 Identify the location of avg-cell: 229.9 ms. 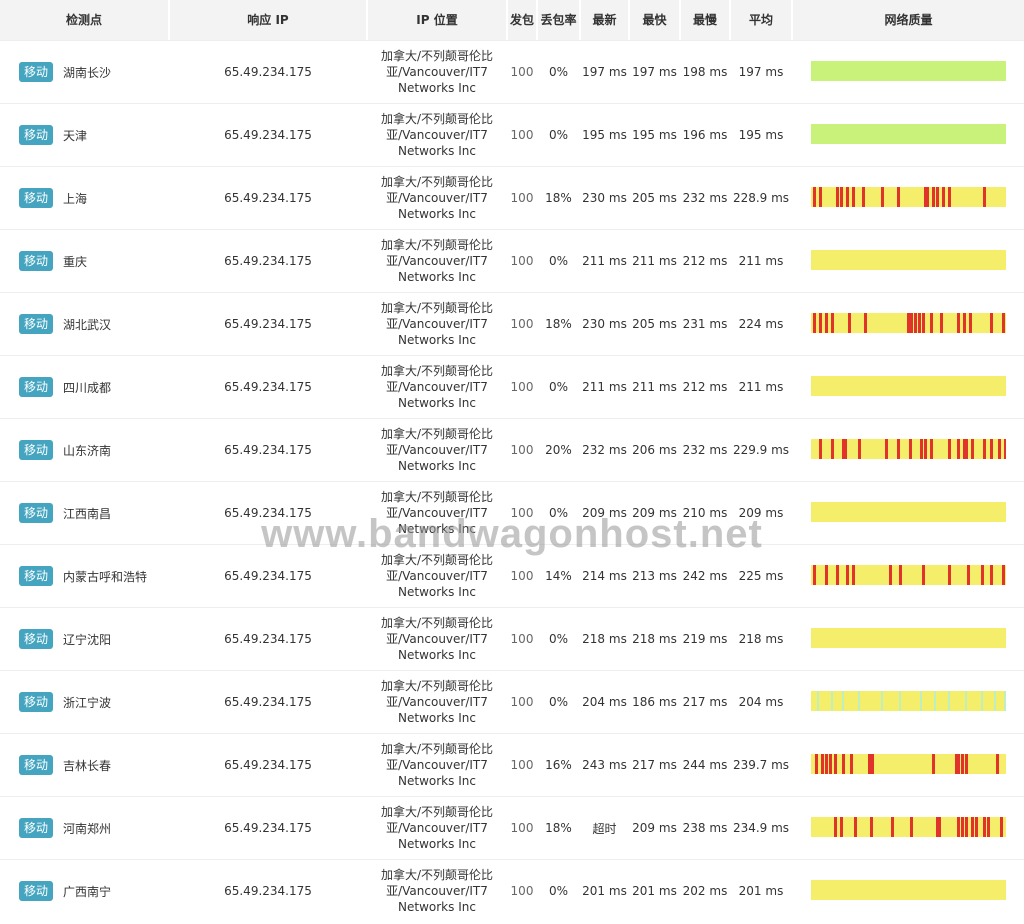
(761, 450).